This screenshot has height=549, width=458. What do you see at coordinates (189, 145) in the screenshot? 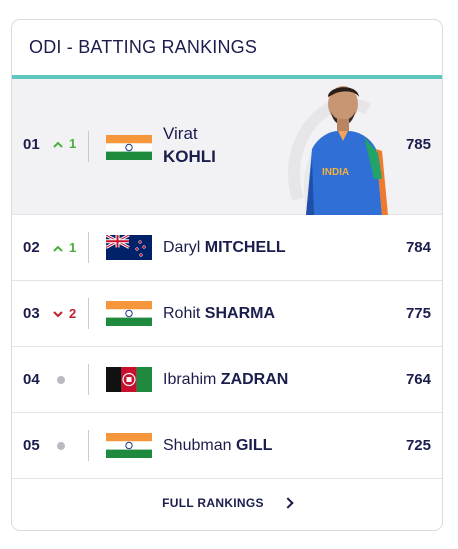
I see `player-name: Virat KOHLI` at bounding box center [189, 145].